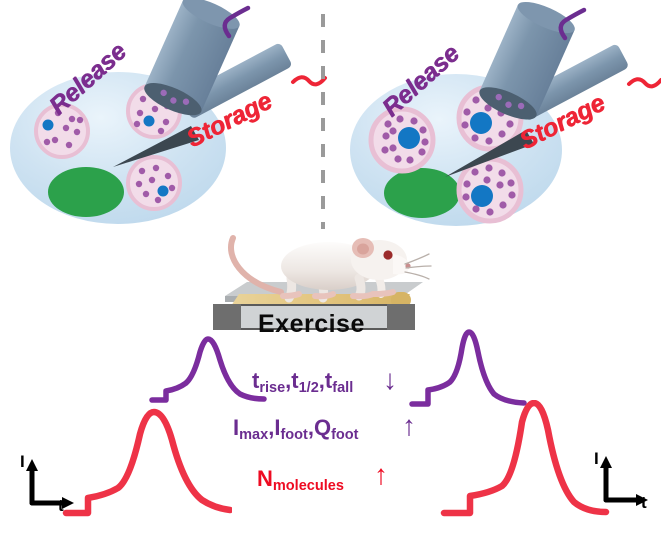 This screenshot has width=661, height=538. I want to click on mouse-hind-foot, so click(291, 295).